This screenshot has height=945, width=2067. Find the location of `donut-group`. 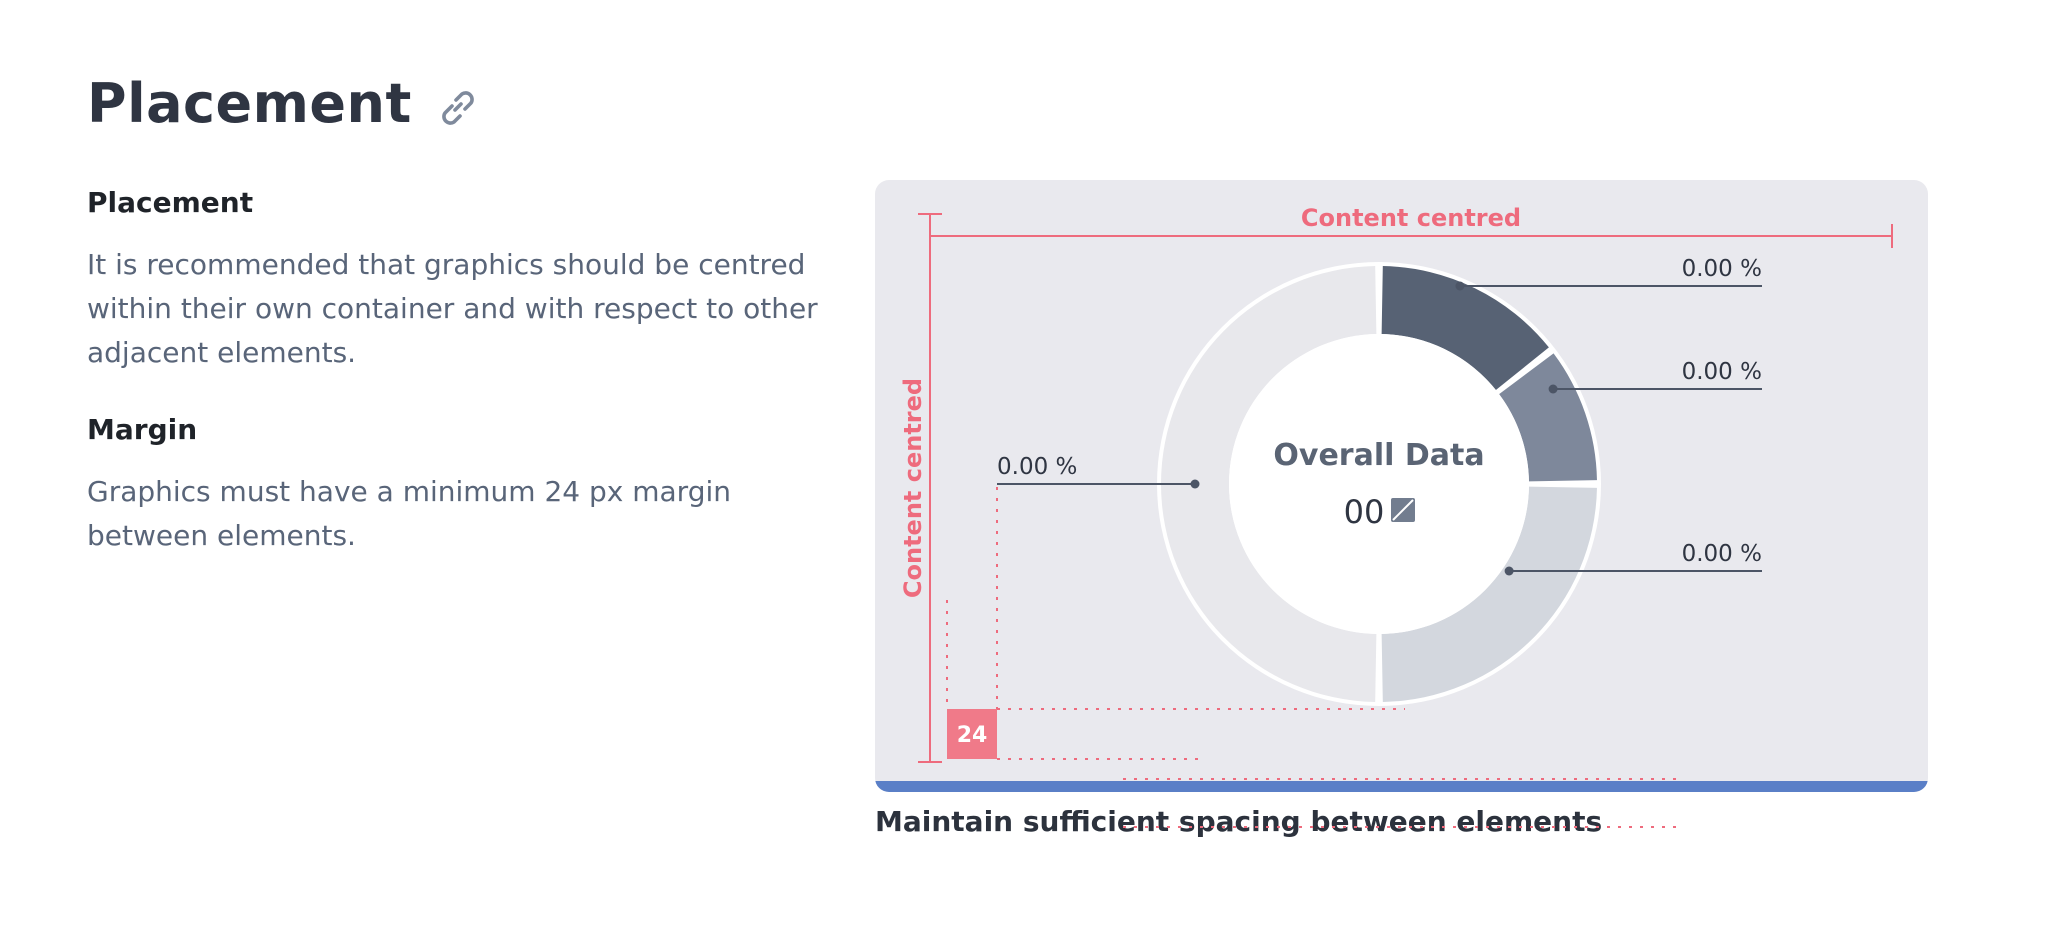

donut-group is located at coordinates (1379, 484).